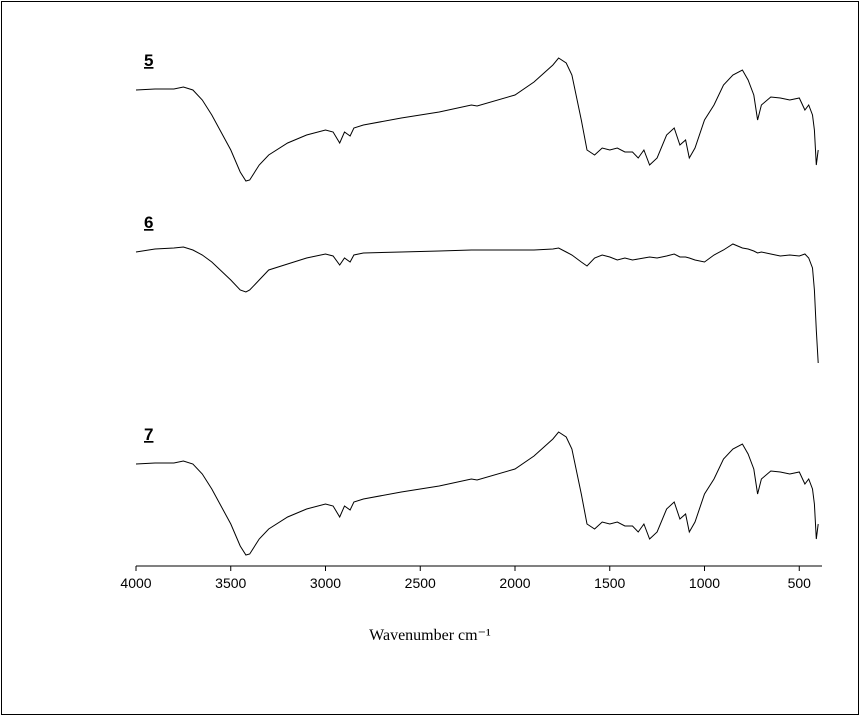 Image resolution: width=861 pixels, height=717 pixels. Describe the element at coordinates (148, 434) in the screenshot. I see `series-label: 7` at that location.